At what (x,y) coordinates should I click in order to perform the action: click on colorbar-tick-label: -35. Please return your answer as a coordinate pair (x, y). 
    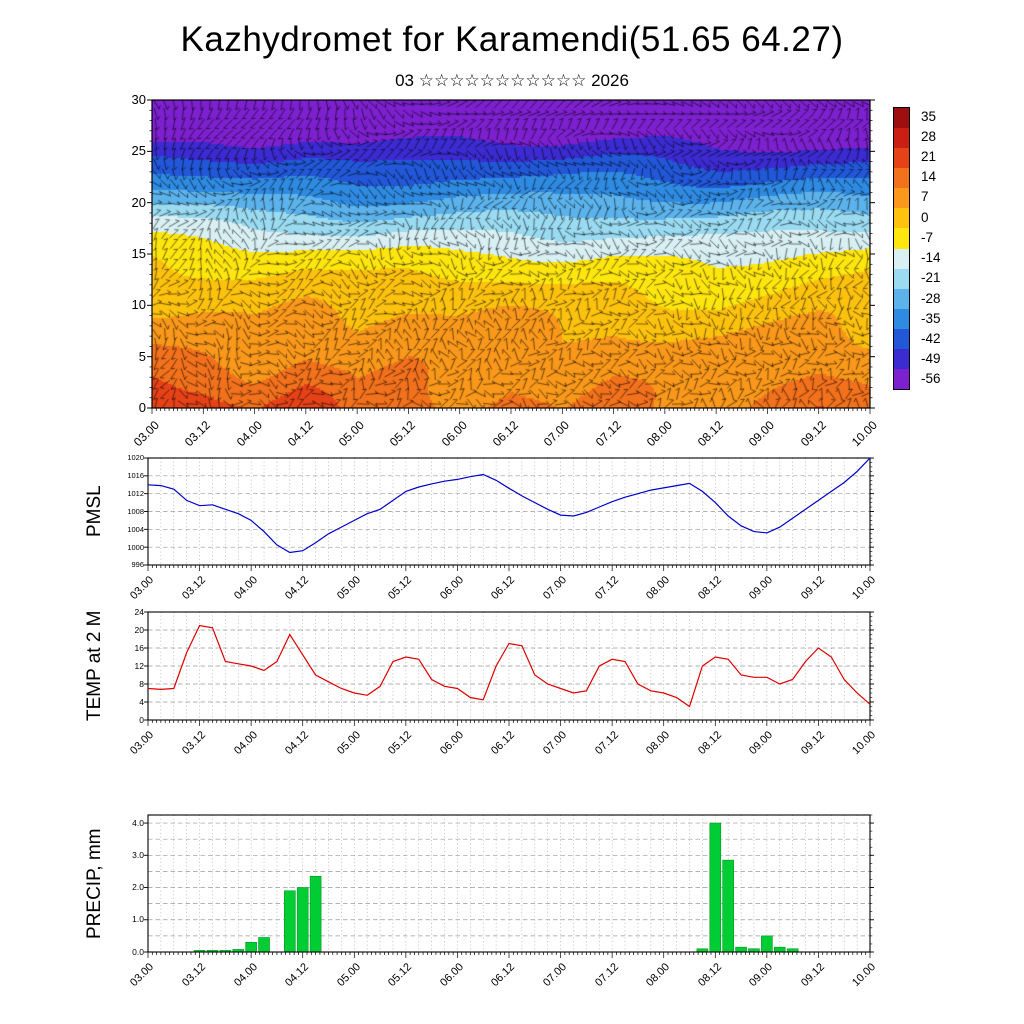
    Looking at the image, I should click on (931, 318).